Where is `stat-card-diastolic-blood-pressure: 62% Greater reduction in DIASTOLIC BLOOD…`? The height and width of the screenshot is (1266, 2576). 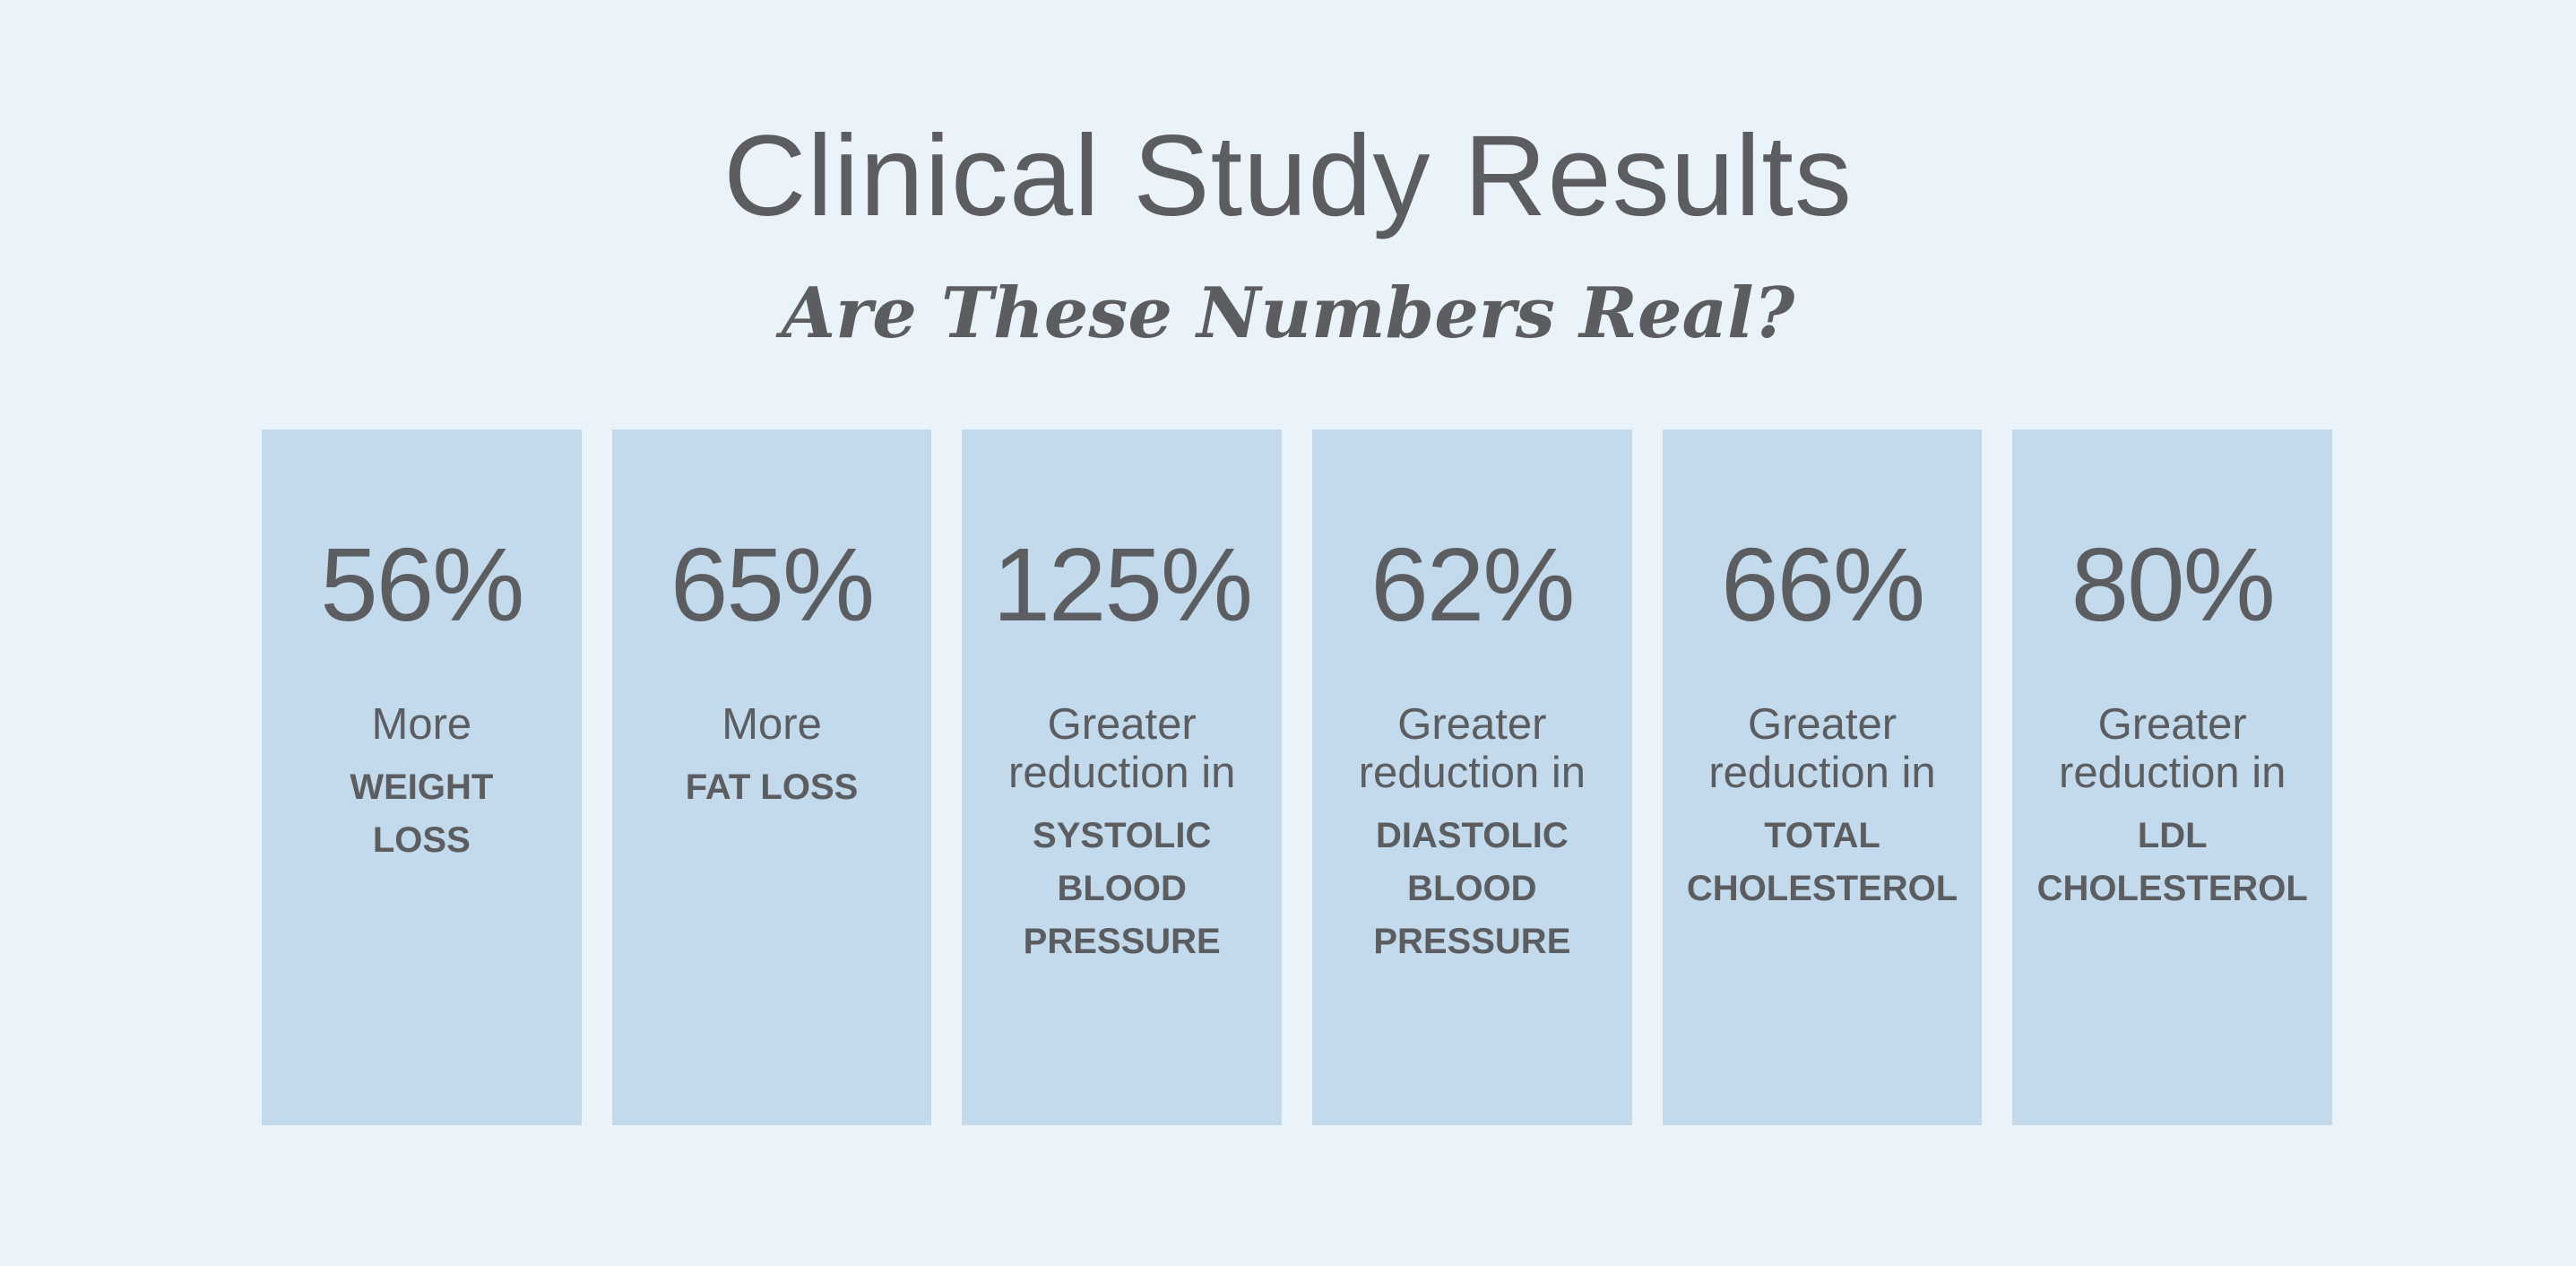
stat-card-diastolic-blood-pressure: 62% Greater reduction in DIASTOLIC BLOOD… is located at coordinates (1472, 777).